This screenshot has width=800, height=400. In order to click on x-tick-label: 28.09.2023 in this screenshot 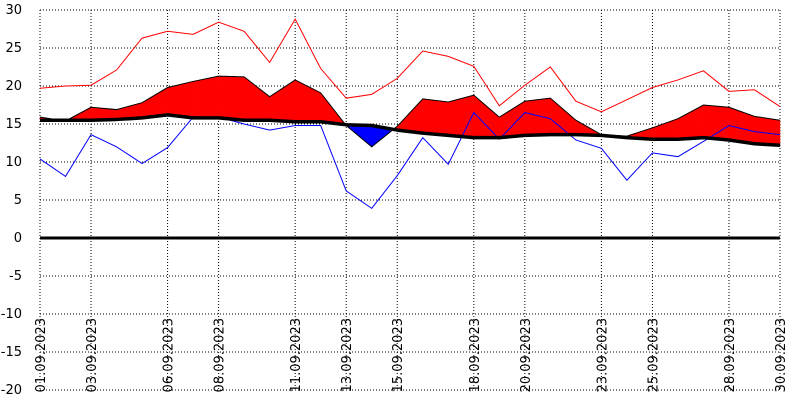, I will do `click(730, 355)`.